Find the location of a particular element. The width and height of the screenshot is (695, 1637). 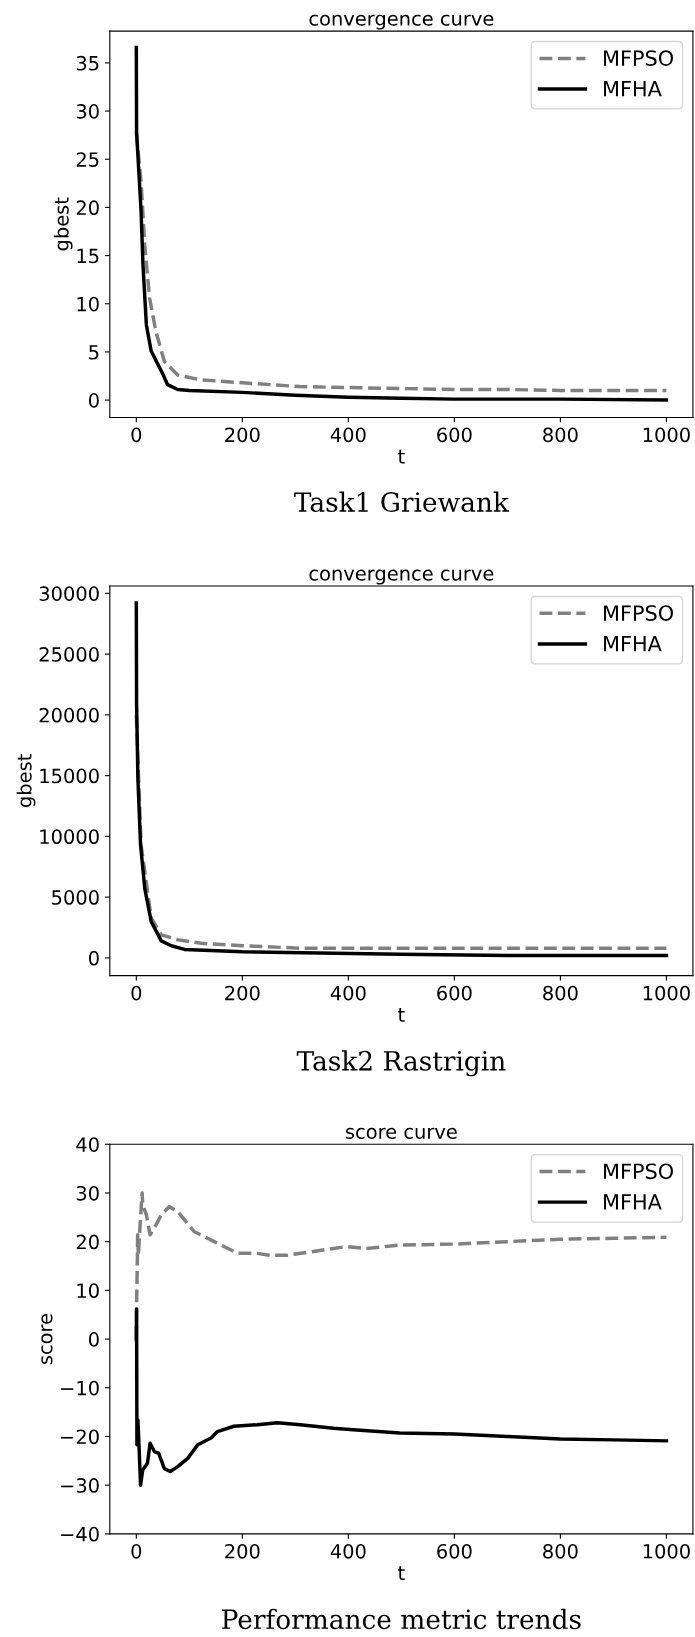

y-tick-label: 40 is located at coordinates (87, 1144).